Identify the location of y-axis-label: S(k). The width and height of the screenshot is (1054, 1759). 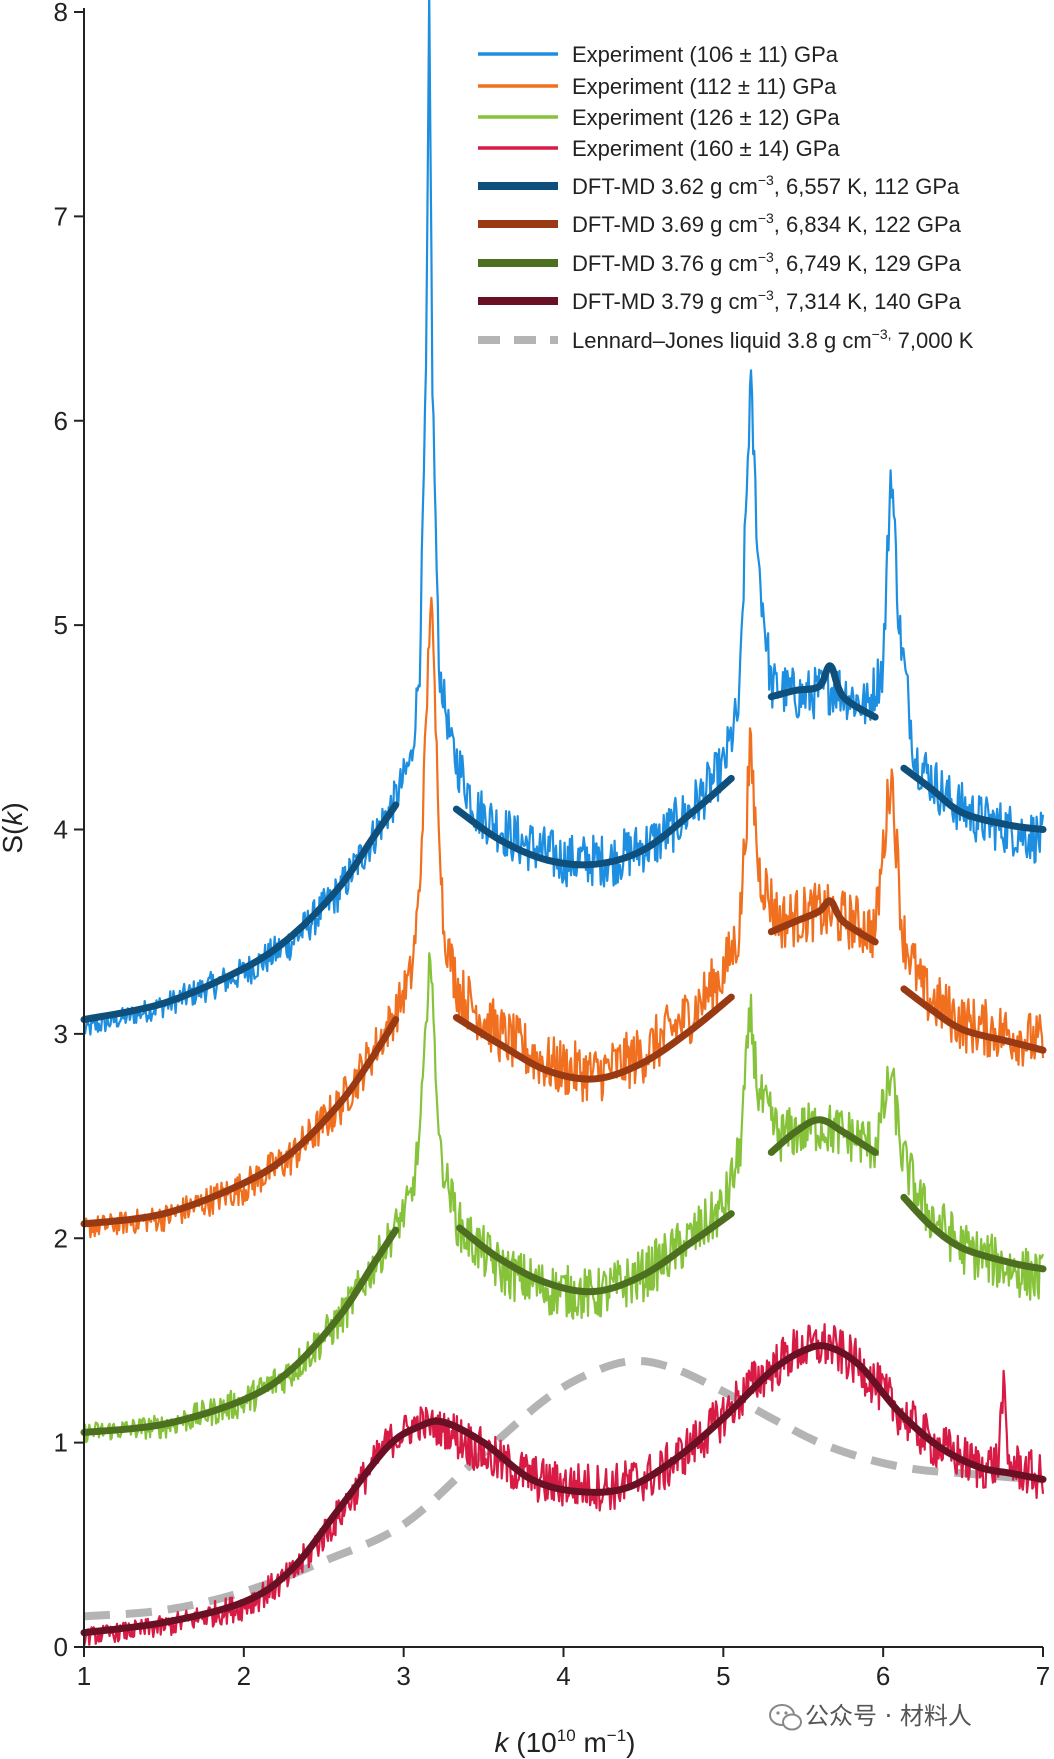
(14, 827).